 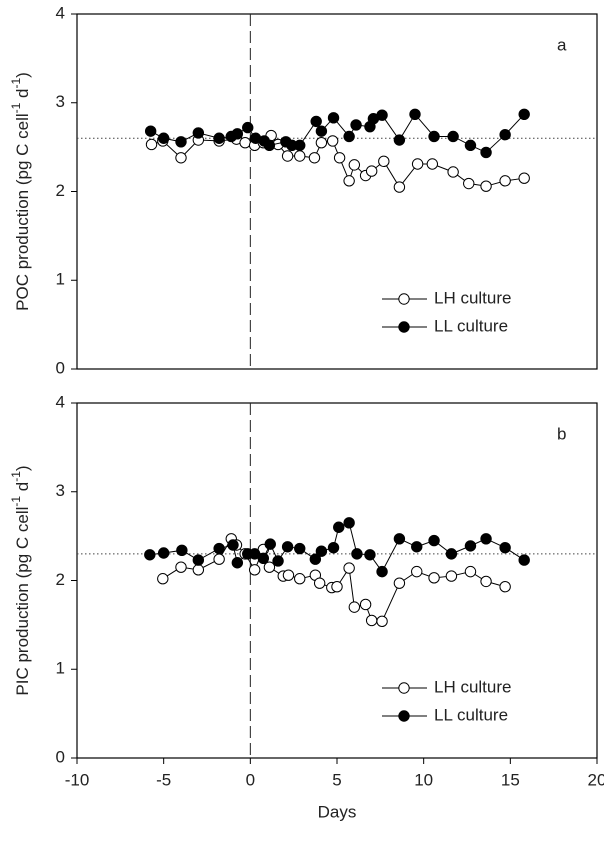 What do you see at coordinates (510, 779) in the screenshot?
I see `x-tick-label: 15` at bounding box center [510, 779].